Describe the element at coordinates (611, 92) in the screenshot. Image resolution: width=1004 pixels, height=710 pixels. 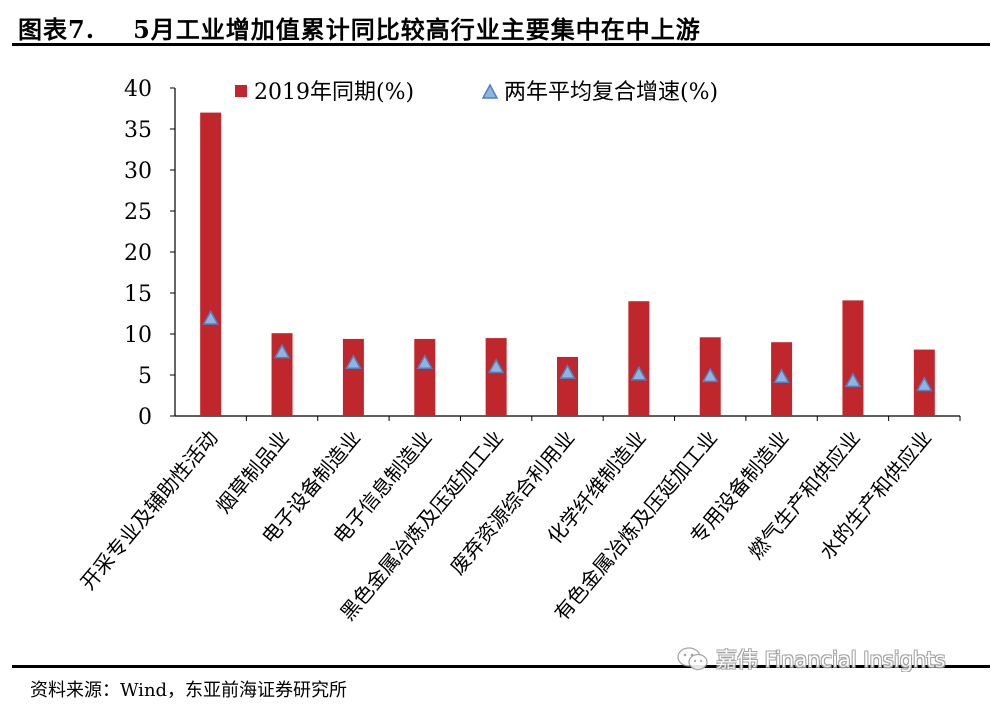
I see `legend-label-marker: 两年平均复合增速(%)` at that location.